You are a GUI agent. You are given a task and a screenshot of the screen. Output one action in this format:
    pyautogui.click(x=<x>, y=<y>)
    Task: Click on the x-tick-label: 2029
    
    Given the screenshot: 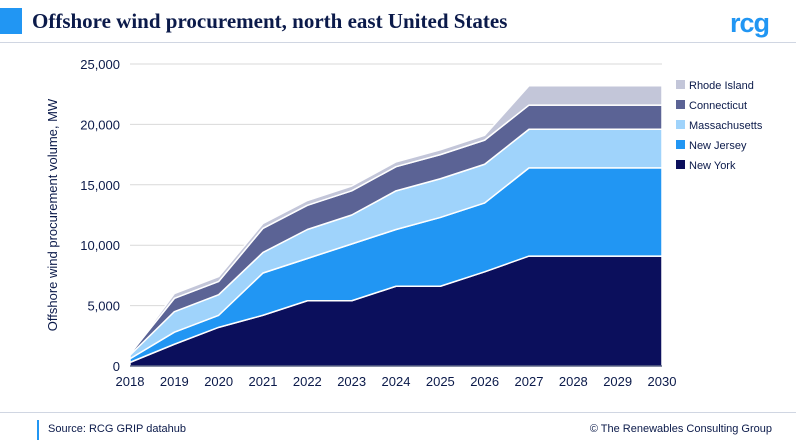 What is the action you would take?
    pyautogui.click(x=617, y=381)
    